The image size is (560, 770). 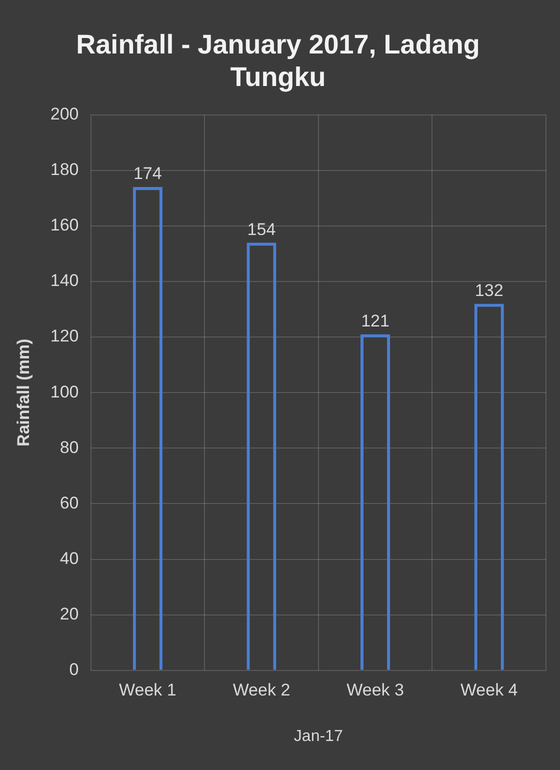 What do you see at coordinates (261, 229) in the screenshot?
I see `data-label: 154` at bounding box center [261, 229].